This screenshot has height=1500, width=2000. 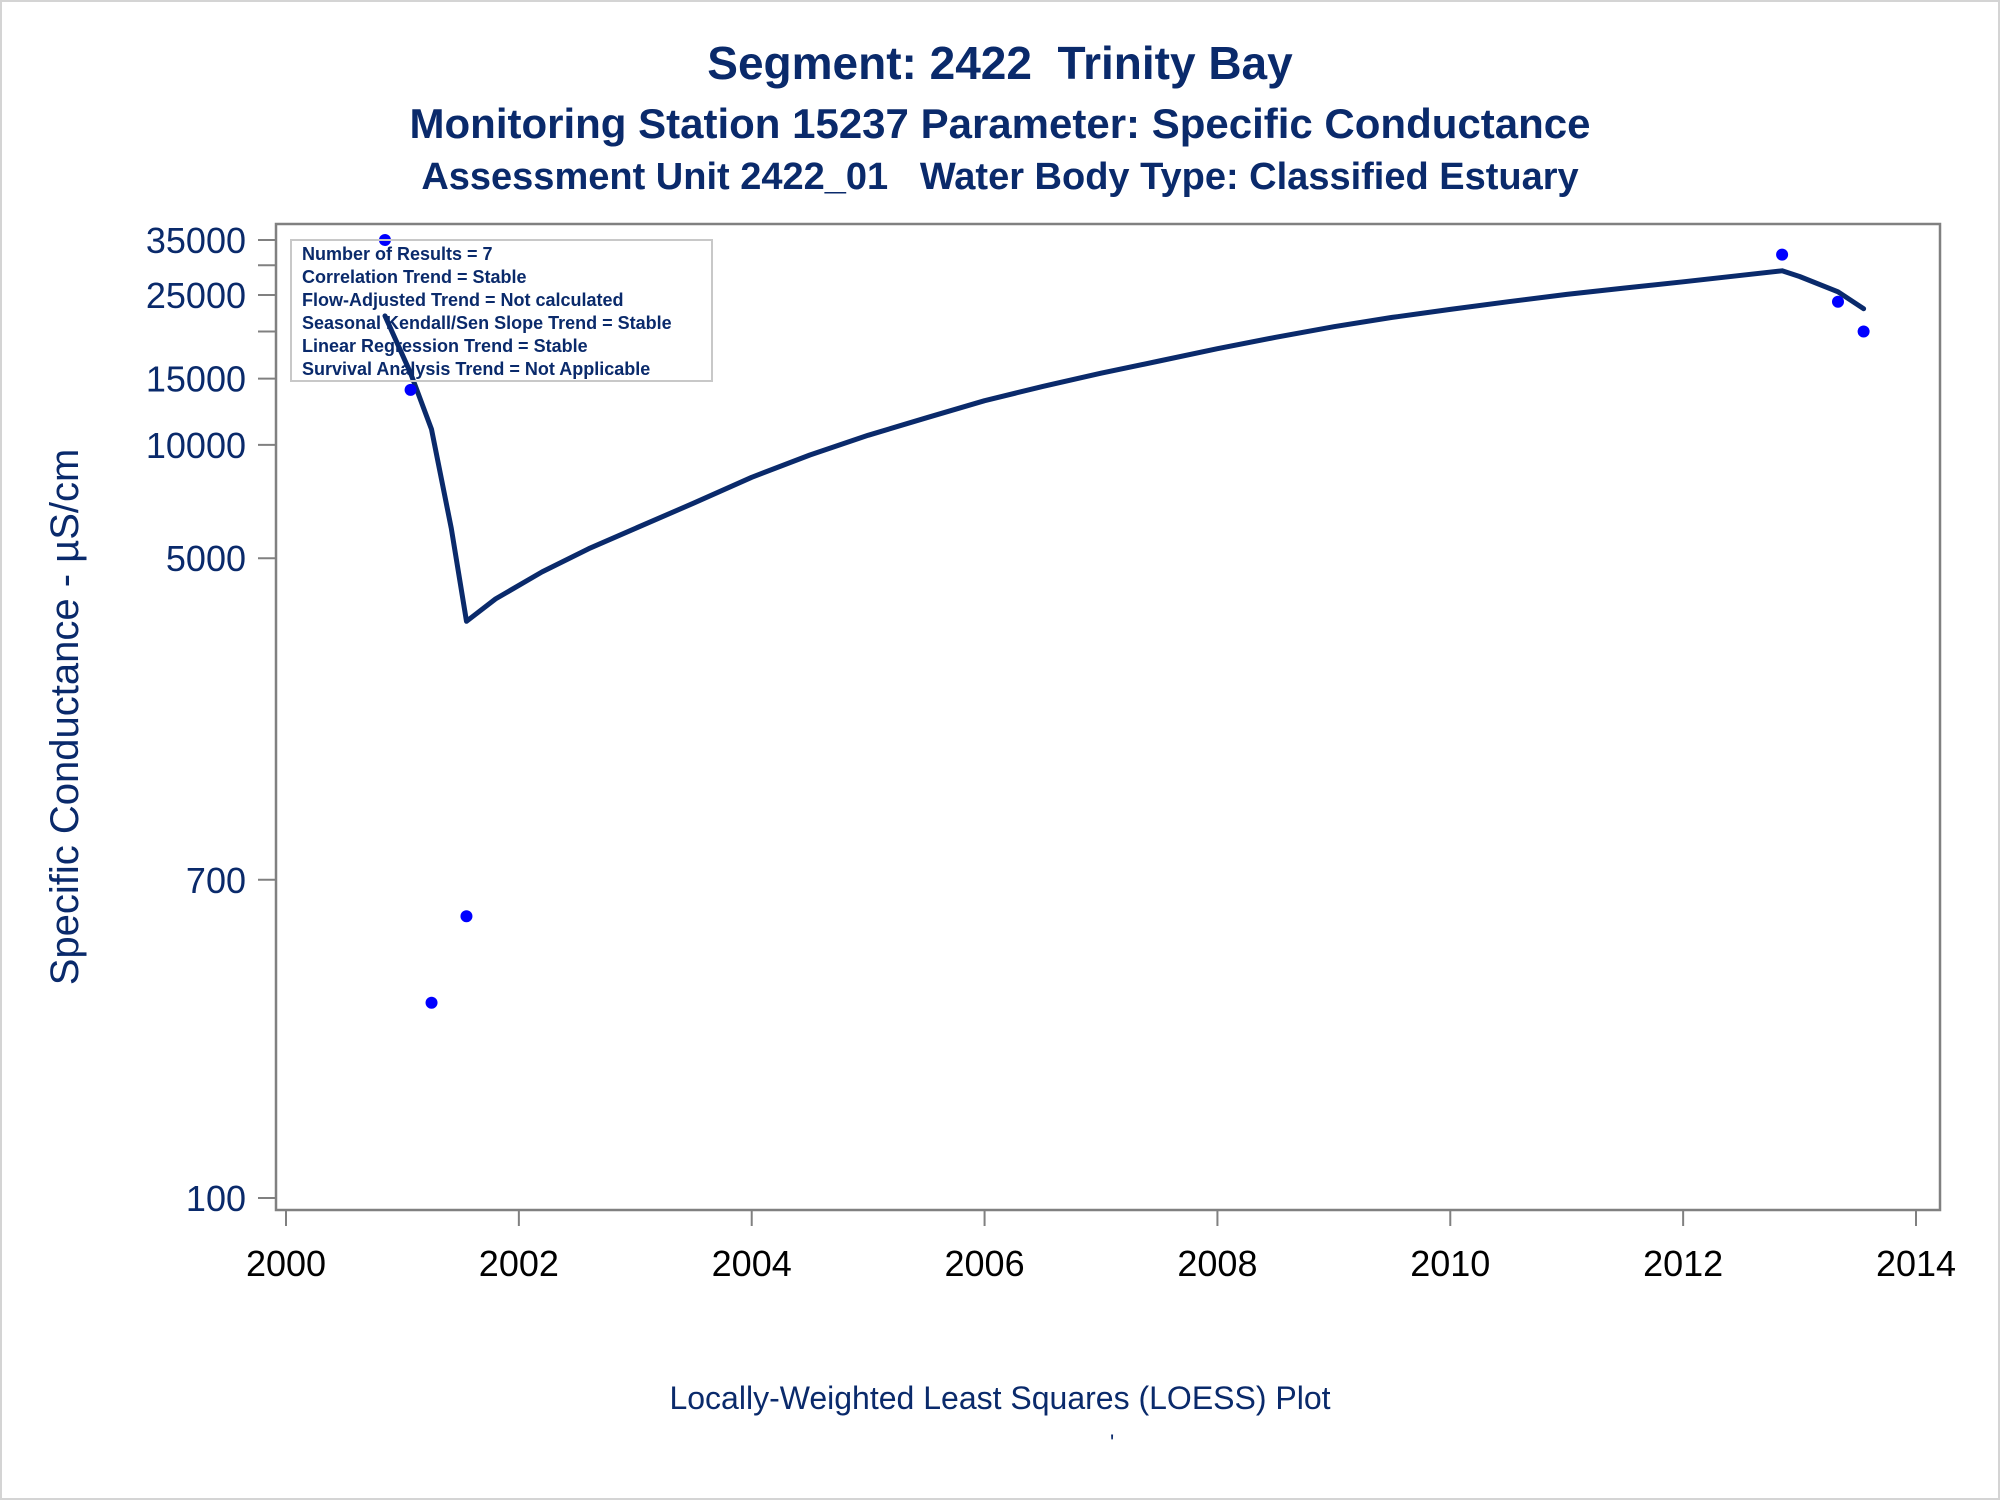 What do you see at coordinates (1112, 1442) in the screenshot?
I see `footnote-mark: '` at bounding box center [1112, 1442].